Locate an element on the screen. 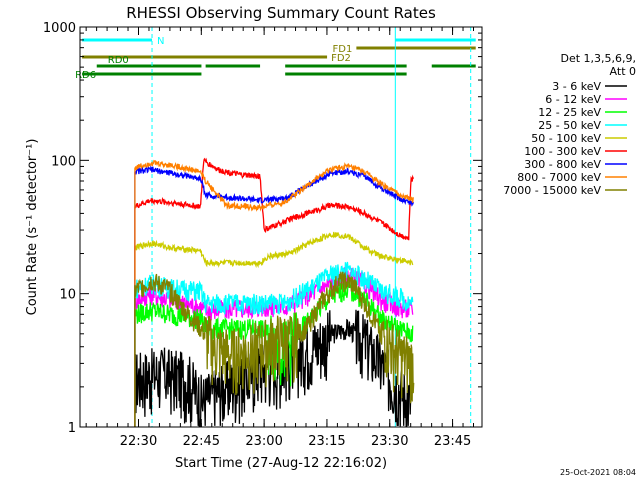 Image resolution: width=640 pixels, height=480 pixels. legend-label: 7000 - 15000 keV is located at coordinates (552, 190).